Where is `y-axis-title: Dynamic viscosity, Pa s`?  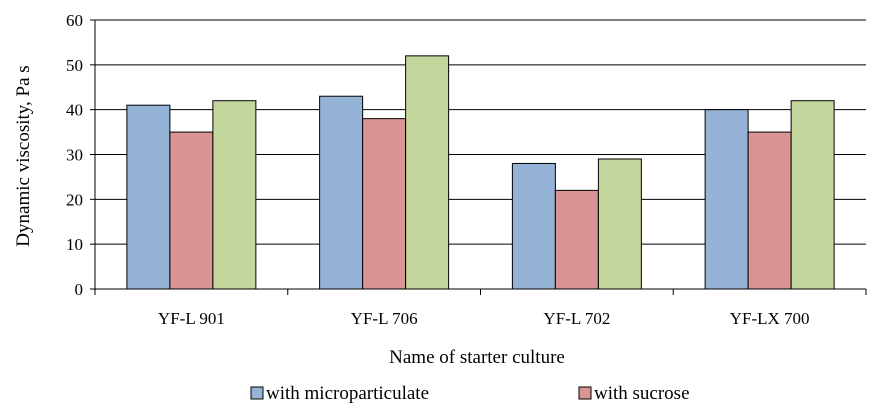
y-axis-title: Dynamic viscosity, Pa s is located at coordinates (23, 155).